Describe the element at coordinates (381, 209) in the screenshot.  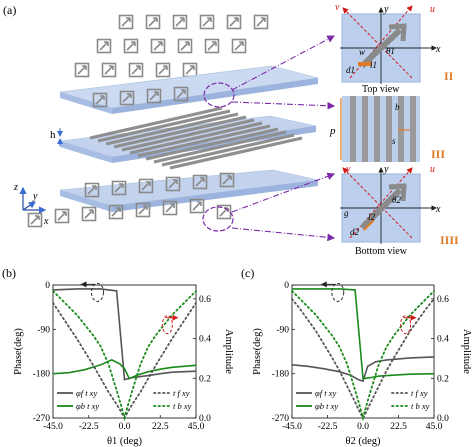
I see `bottom-arrow-shaft` at that location.